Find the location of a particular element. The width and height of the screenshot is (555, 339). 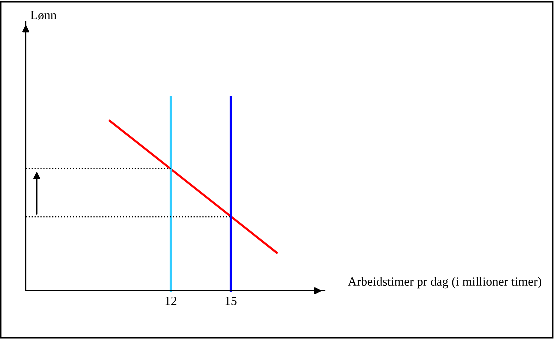

x-axis-title: Arbeidstimer pr dag (i millioner timer) is located at coordinates (445, 283).